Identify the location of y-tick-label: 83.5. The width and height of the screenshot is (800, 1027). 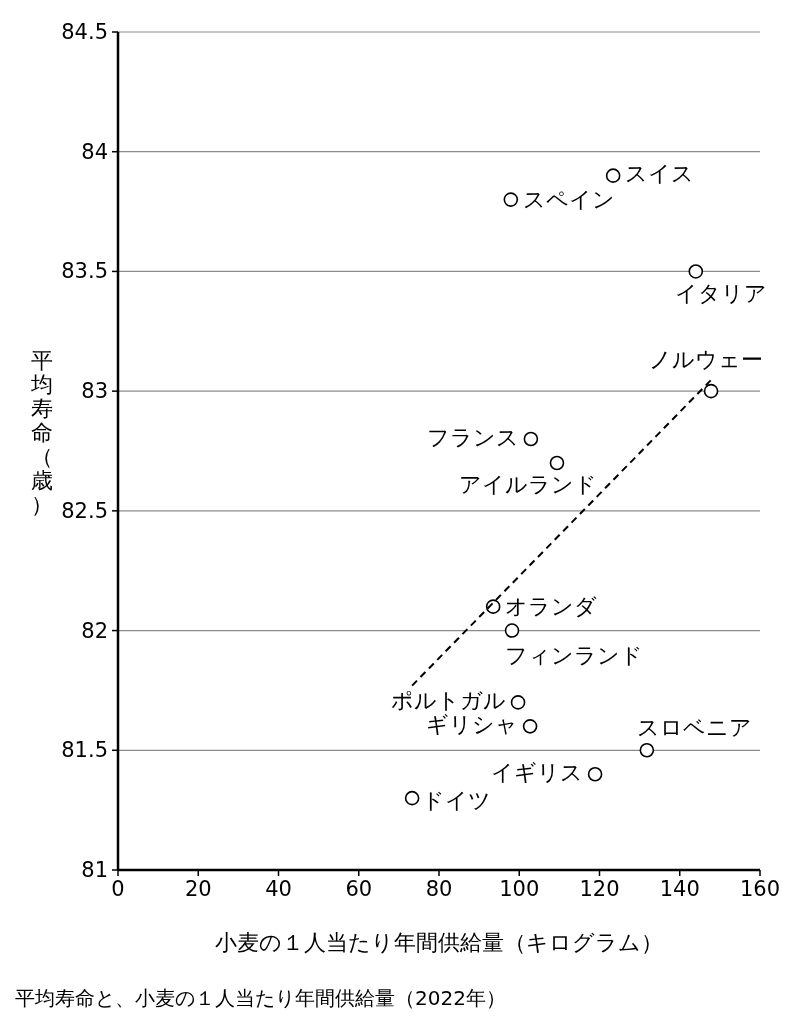
(84, 271).